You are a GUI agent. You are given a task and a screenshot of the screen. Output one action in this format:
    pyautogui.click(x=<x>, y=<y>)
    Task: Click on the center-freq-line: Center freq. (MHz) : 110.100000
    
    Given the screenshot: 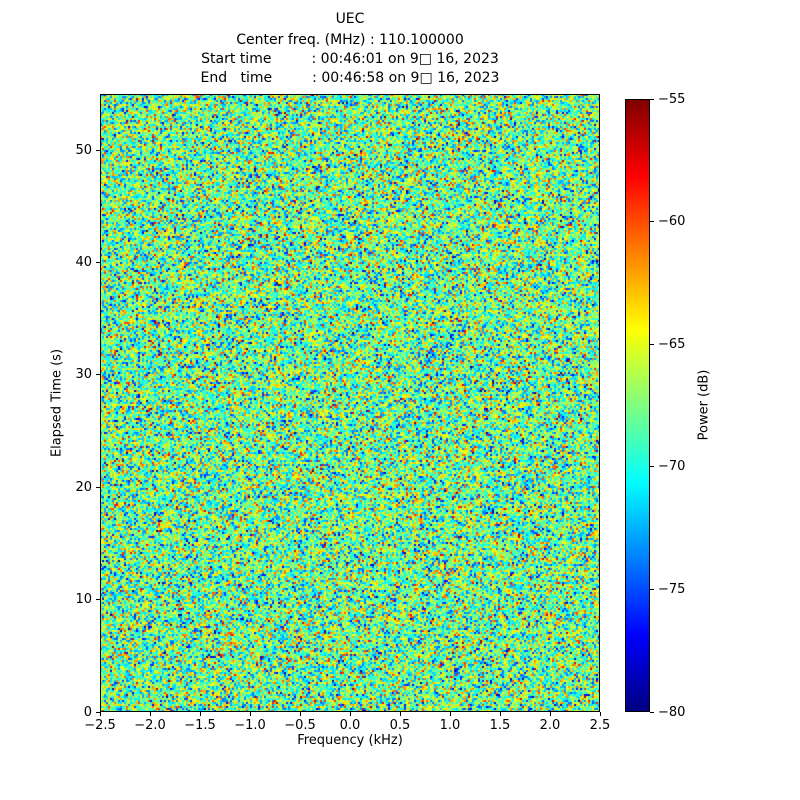 What is the action you would take?
    pyautogui.click(x=350, y=40)
    